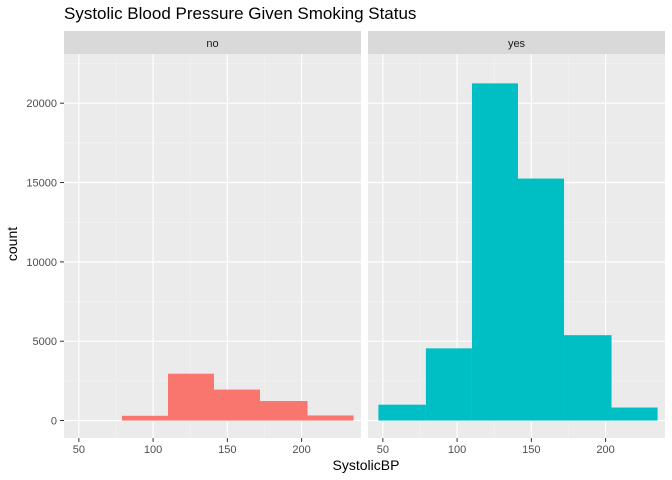  Describe the element at coordinates (41, 263) in the screenshot. I see `y-tick-label: 10000` at that location.